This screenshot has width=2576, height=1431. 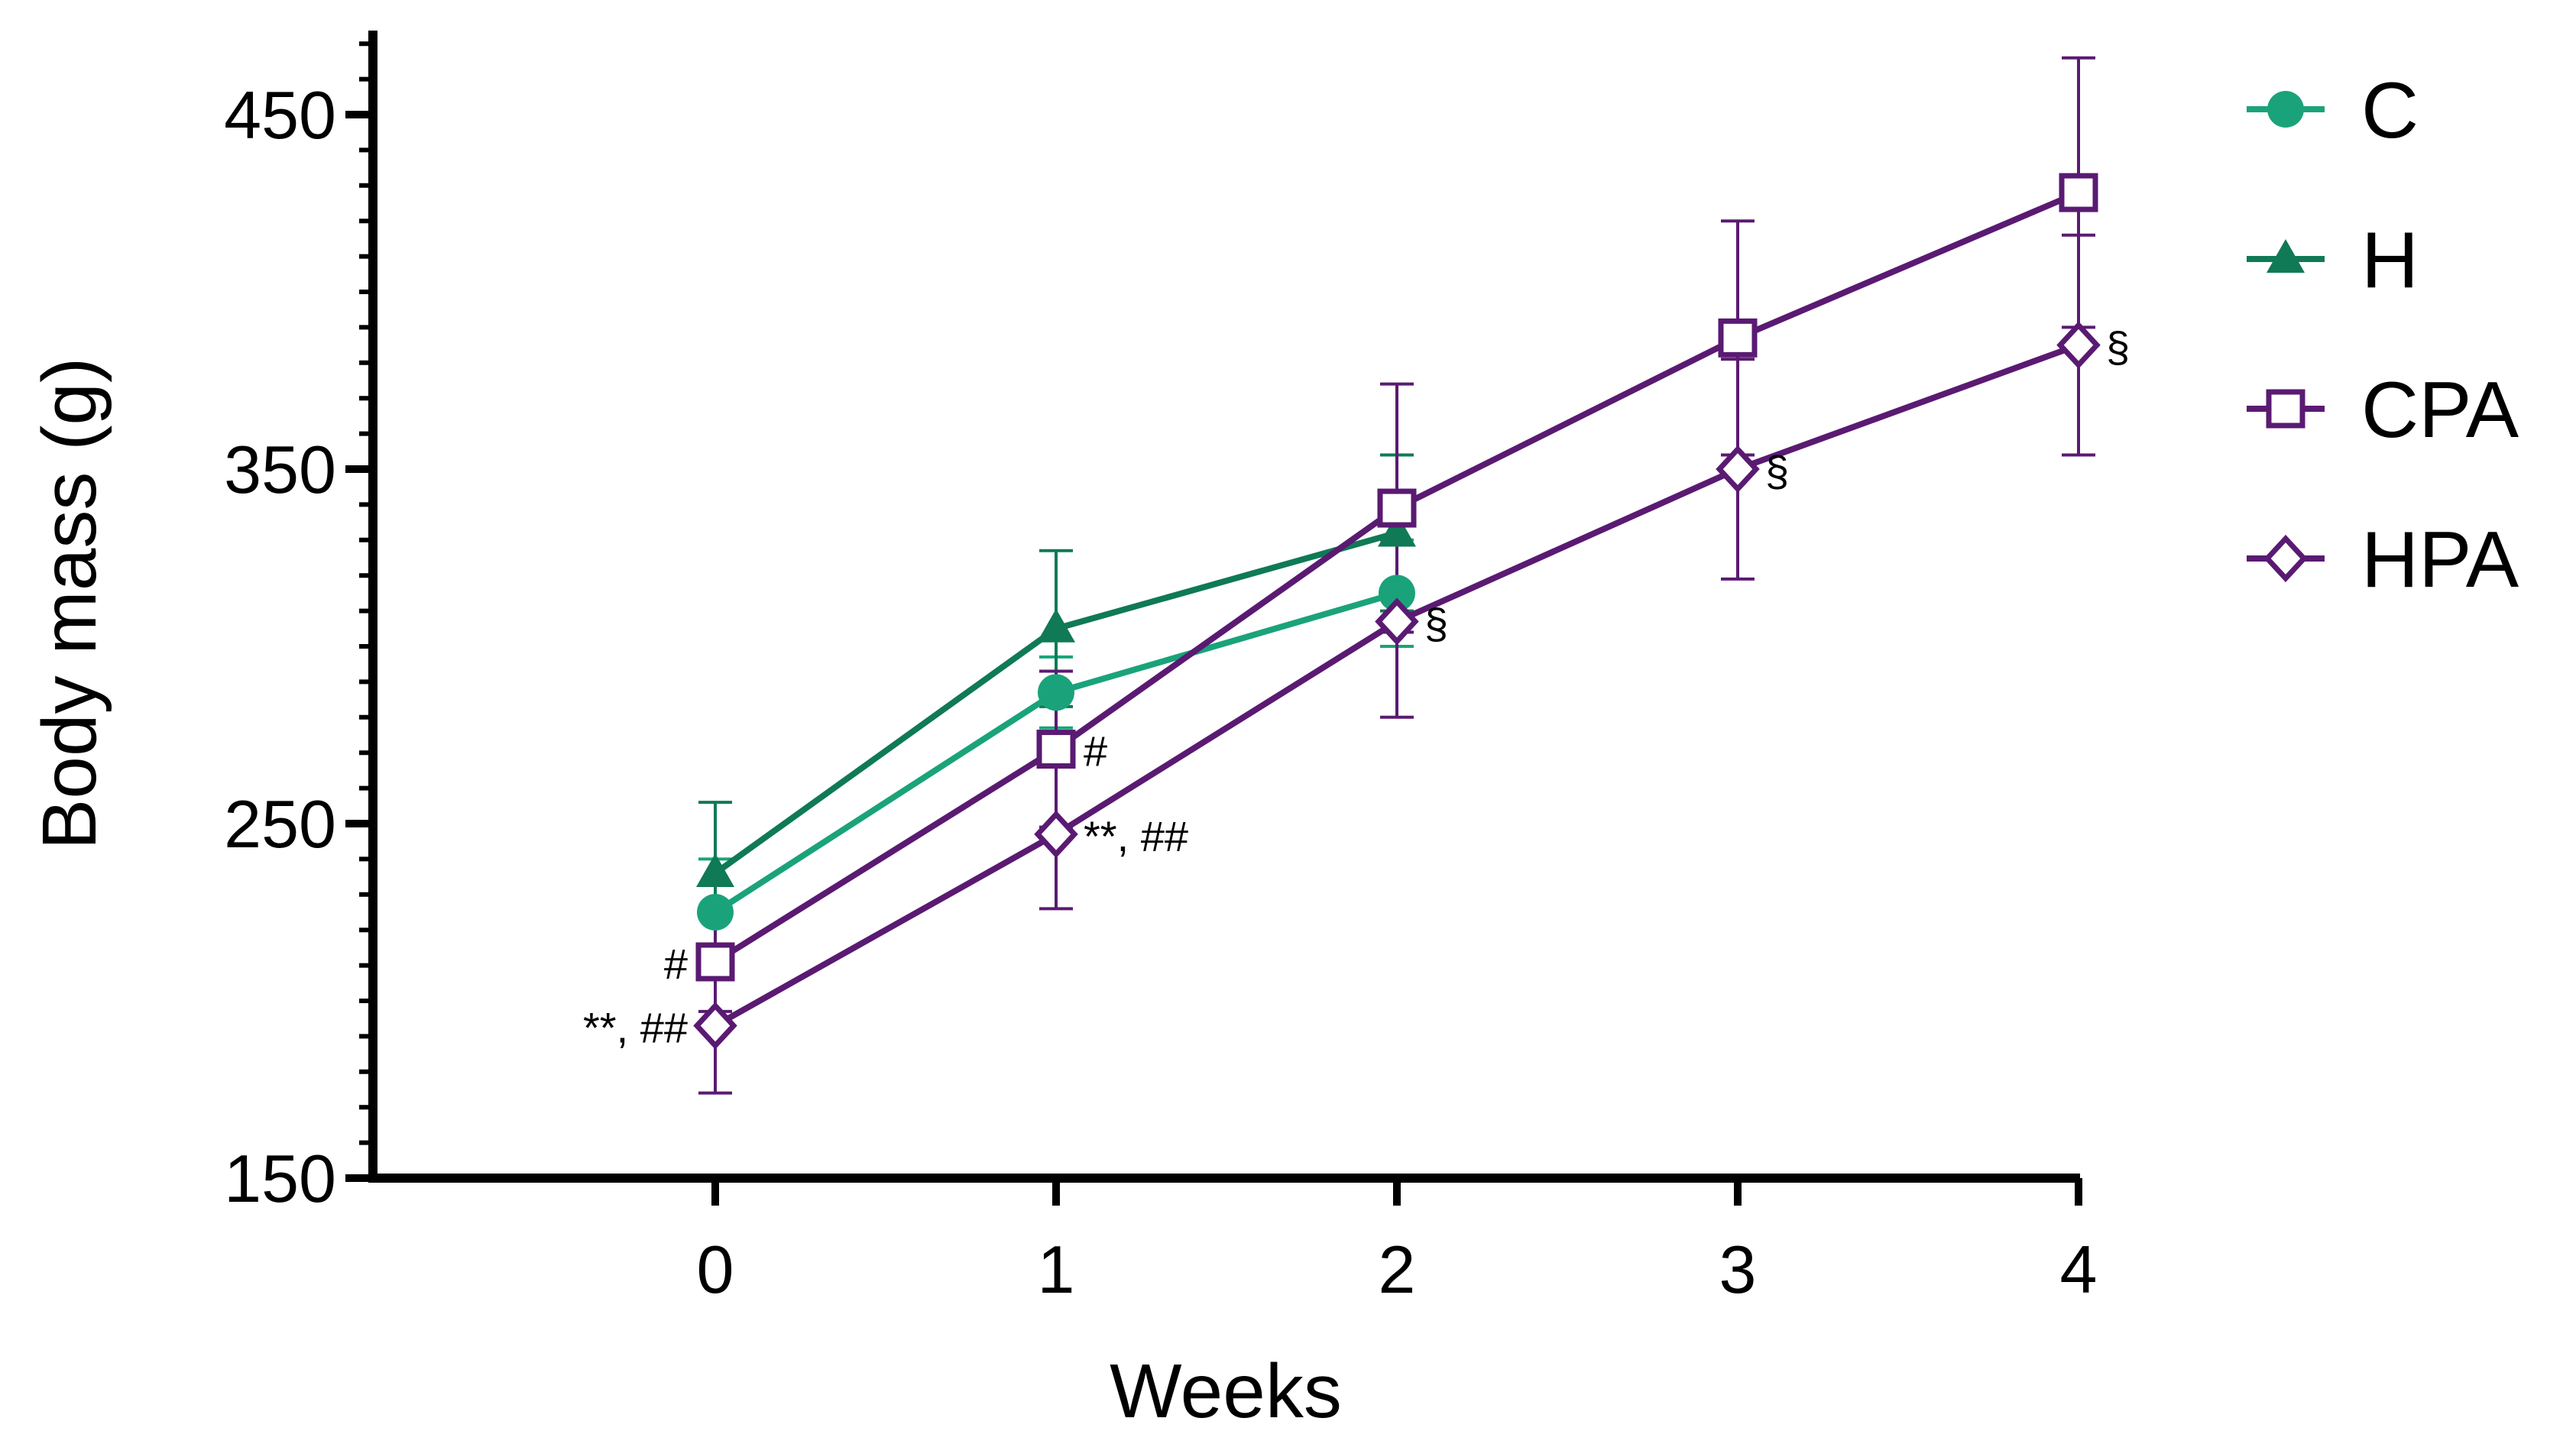 I want to click on y-tick-label: 150, so click(x=280, y=1178).